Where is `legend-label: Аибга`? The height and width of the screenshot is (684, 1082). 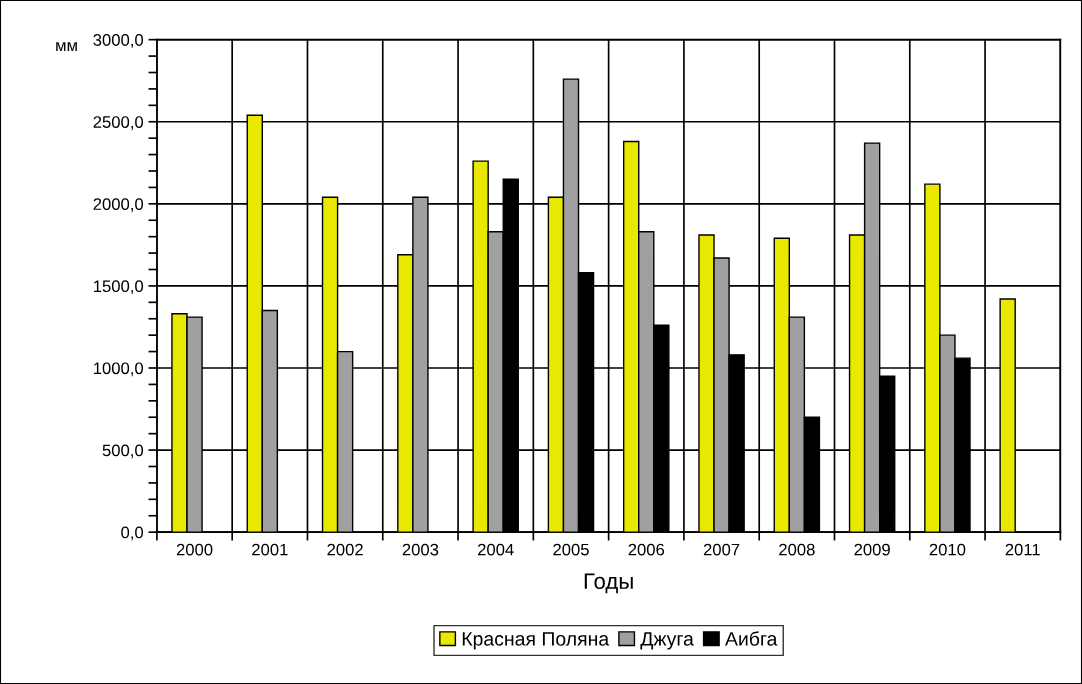 legend-label: Аибга is located at coordinates (751, 638).